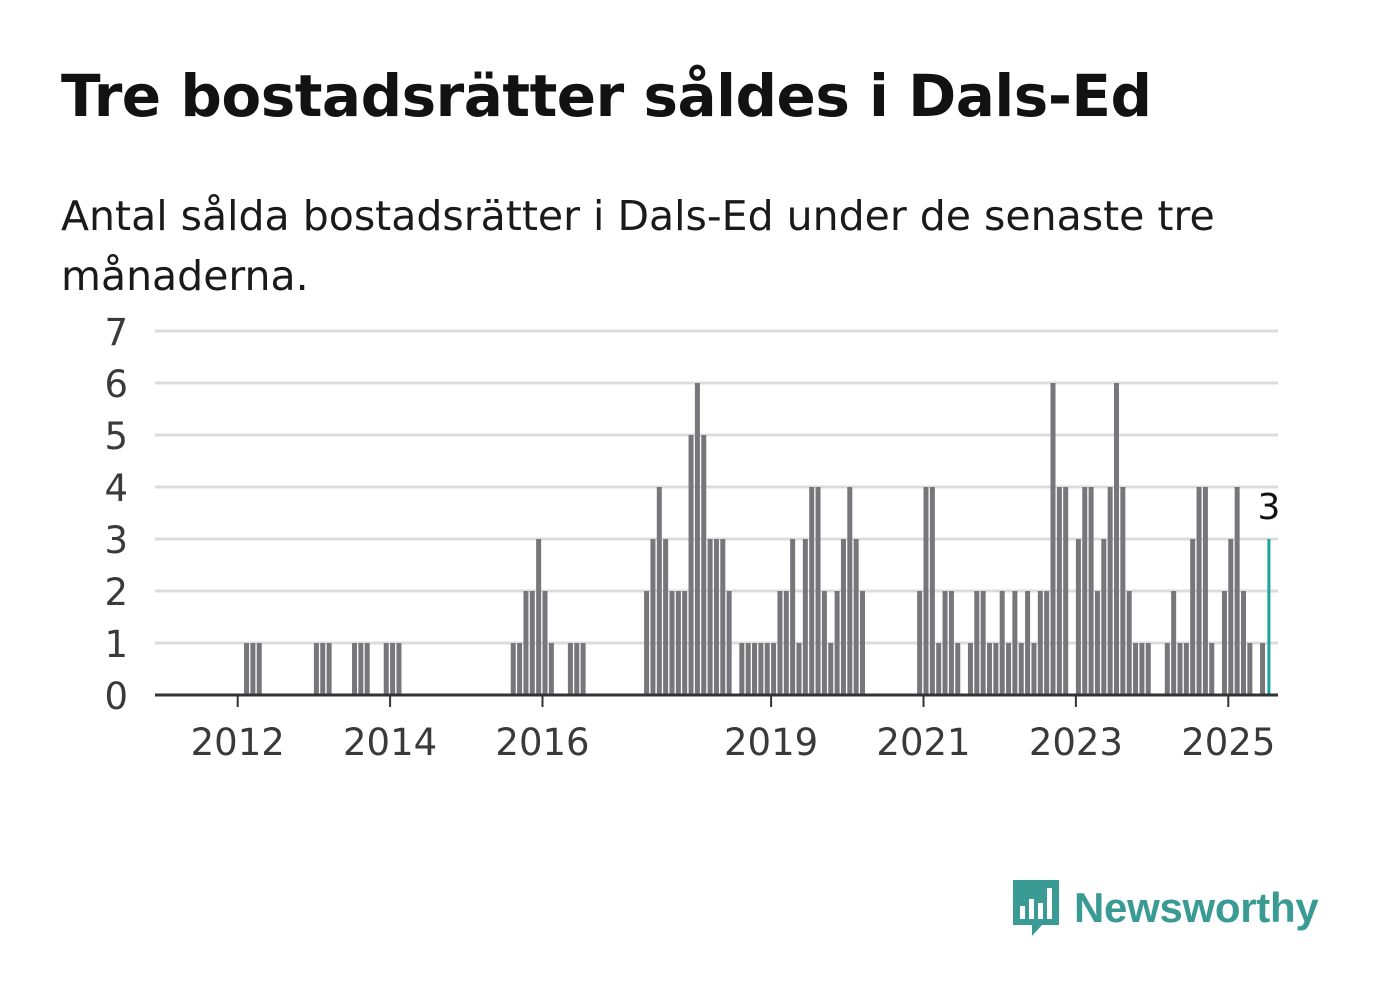 The image size is (1382, 999). What do you see at coordinates (116, 488) in the screenshot?
I see `y-tick-label: 4` at bounding box center [116, 488].